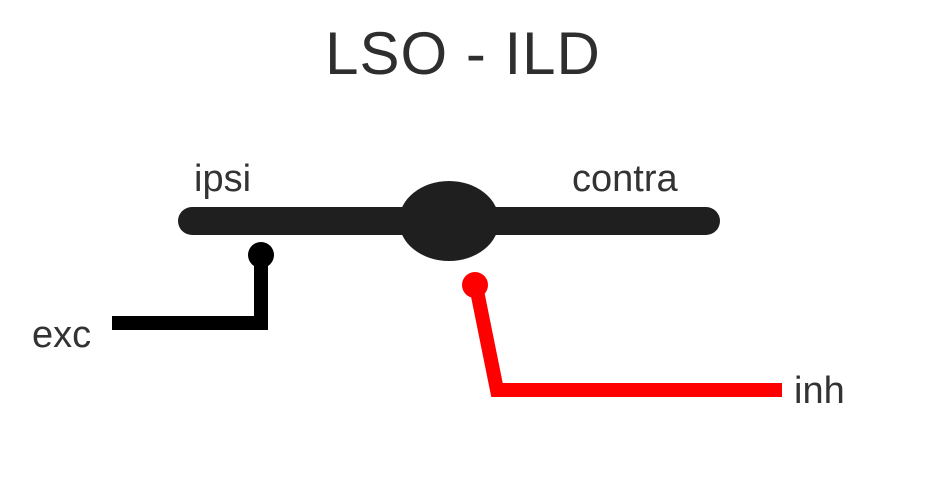  Describe the element at coordinates (819, 391) in the screenshot. I see `inh-label: inh` at that location.